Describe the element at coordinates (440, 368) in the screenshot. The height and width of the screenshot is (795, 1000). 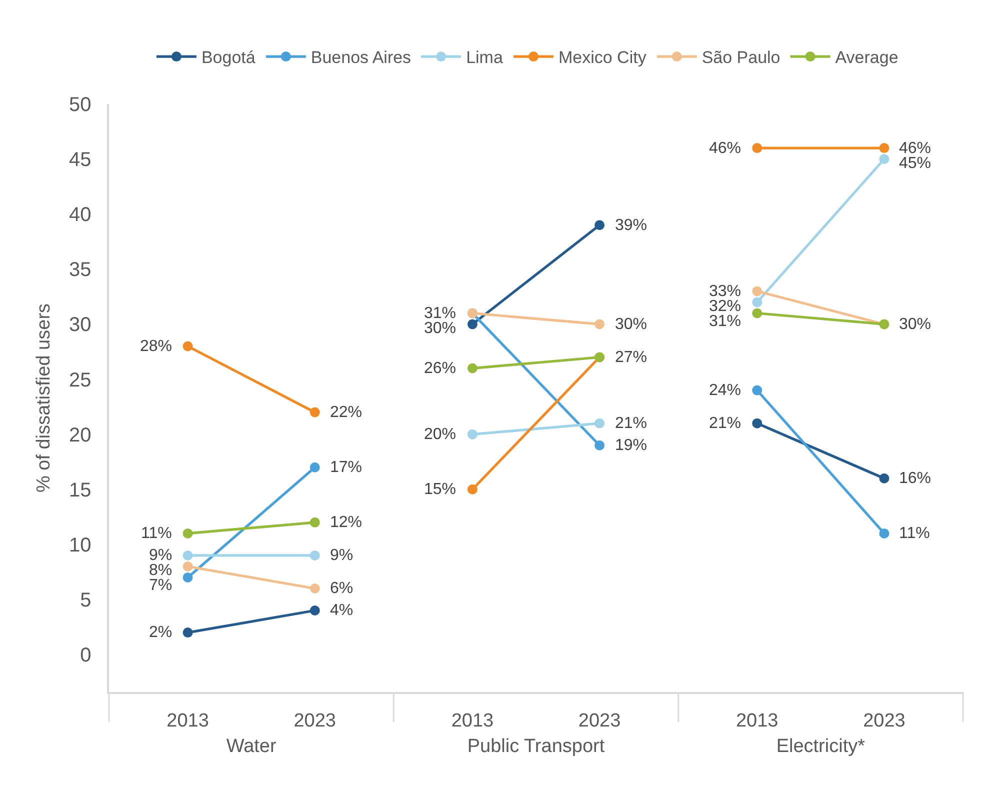
I see `data-label: 26%` at that location.